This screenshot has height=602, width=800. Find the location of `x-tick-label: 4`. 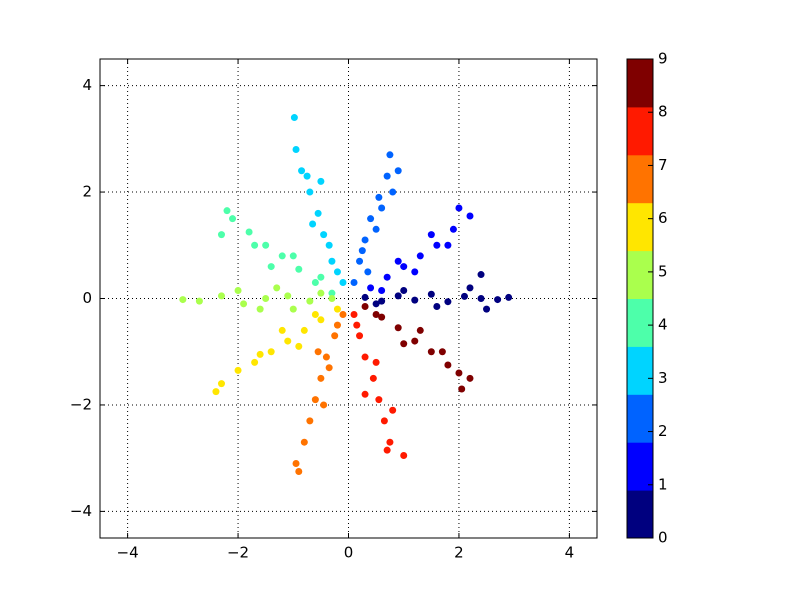

x-tick-label: 4 is located at coordinates (570, 553).